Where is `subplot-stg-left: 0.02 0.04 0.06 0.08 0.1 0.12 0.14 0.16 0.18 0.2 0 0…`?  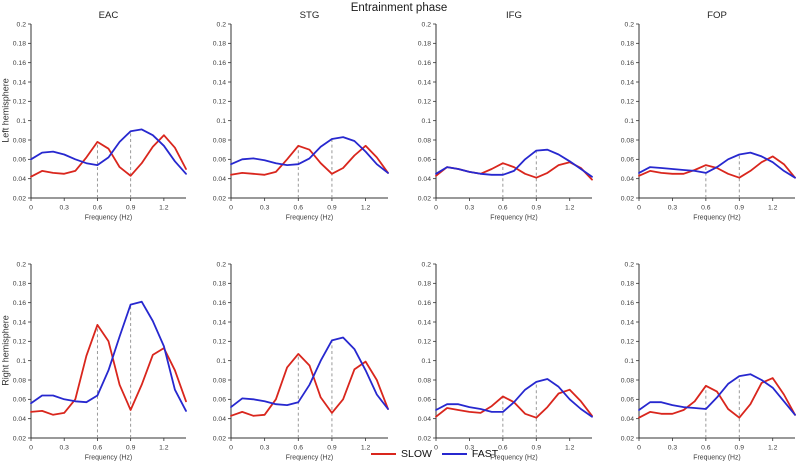
subplot-stg-left: 0.02 0.04 0.06 0.08 0.1 0.12 0.14 0.16 0.18 0.2 0 0… is located at coordinates (301, 116).